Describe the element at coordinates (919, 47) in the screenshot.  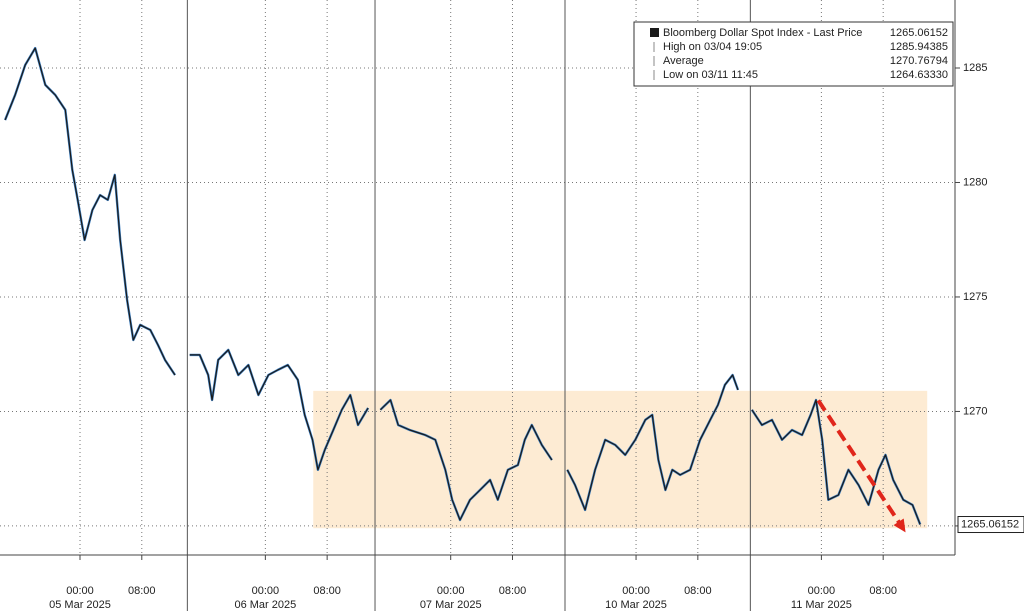
I see `legend-value: 1285.94385` at that location.